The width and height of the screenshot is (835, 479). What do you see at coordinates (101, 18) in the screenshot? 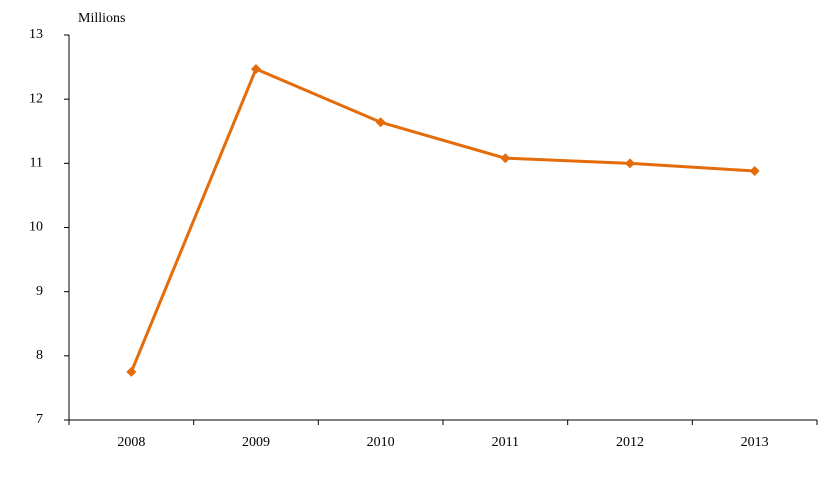
I see `y-axis-label: Millions` at bounding box center [101, 18].